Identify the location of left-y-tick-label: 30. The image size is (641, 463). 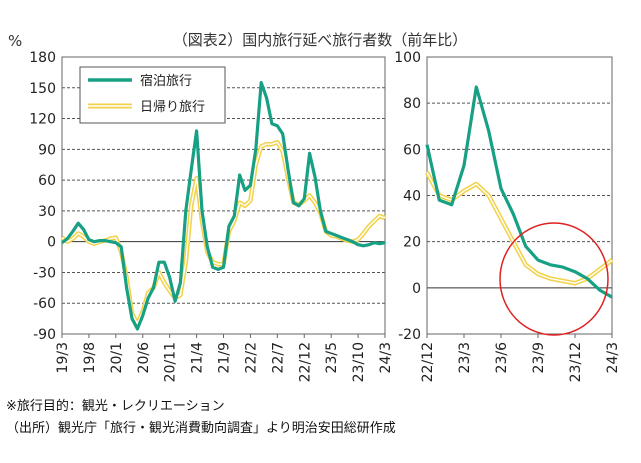
(47, 212).